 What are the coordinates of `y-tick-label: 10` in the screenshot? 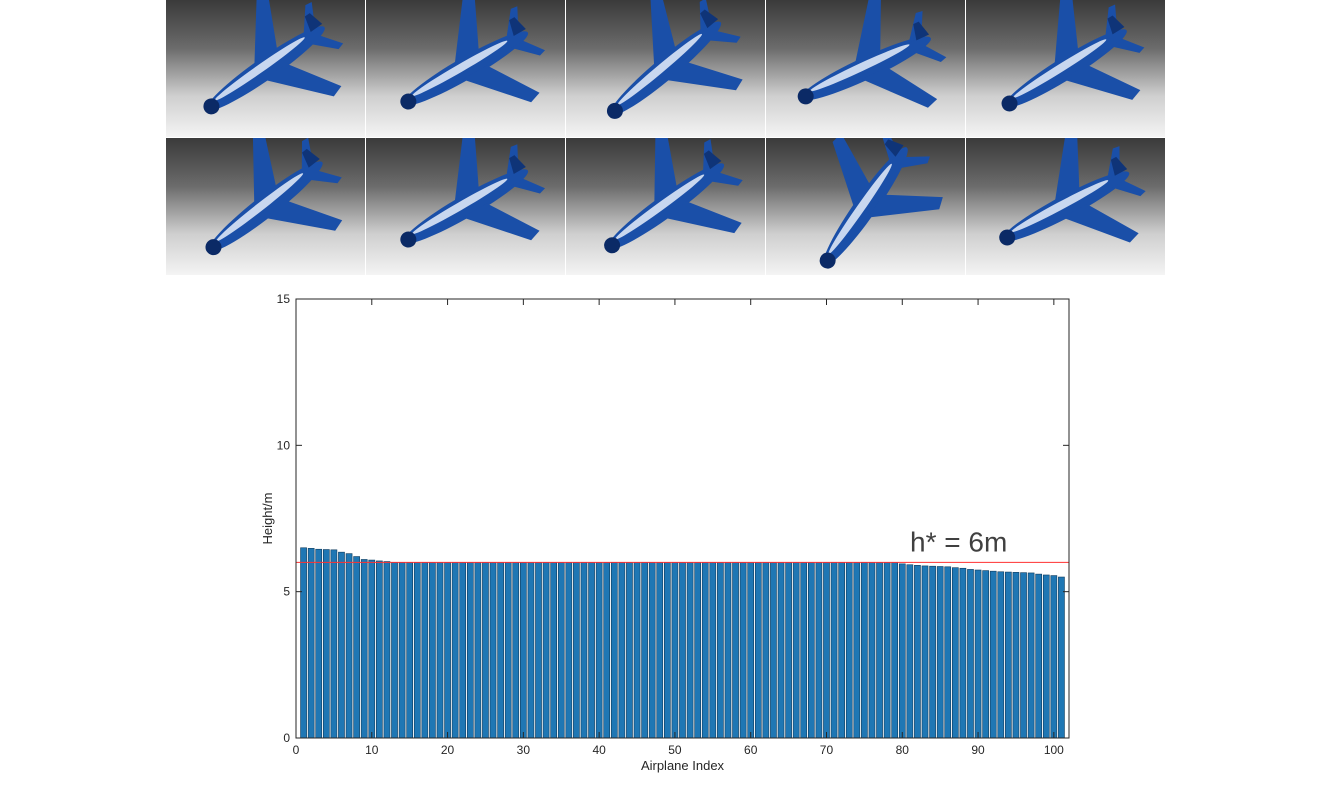 It's located at (284, 445).